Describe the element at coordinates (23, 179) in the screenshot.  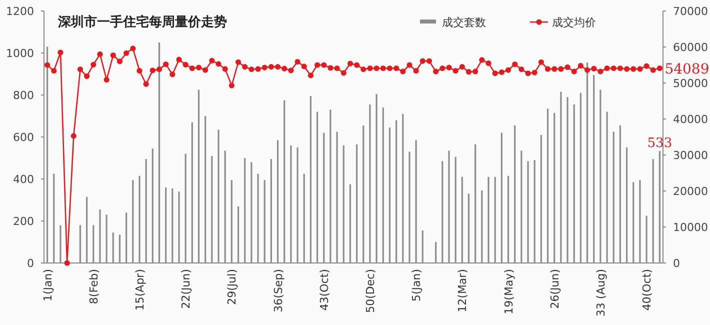
I see `y-tick-label: 400` at that location.